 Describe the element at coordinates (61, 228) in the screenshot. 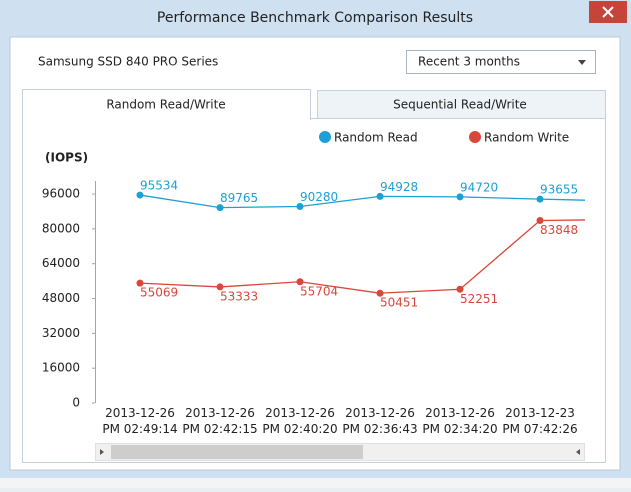

I see `y-tick-label: 80000` at that location.